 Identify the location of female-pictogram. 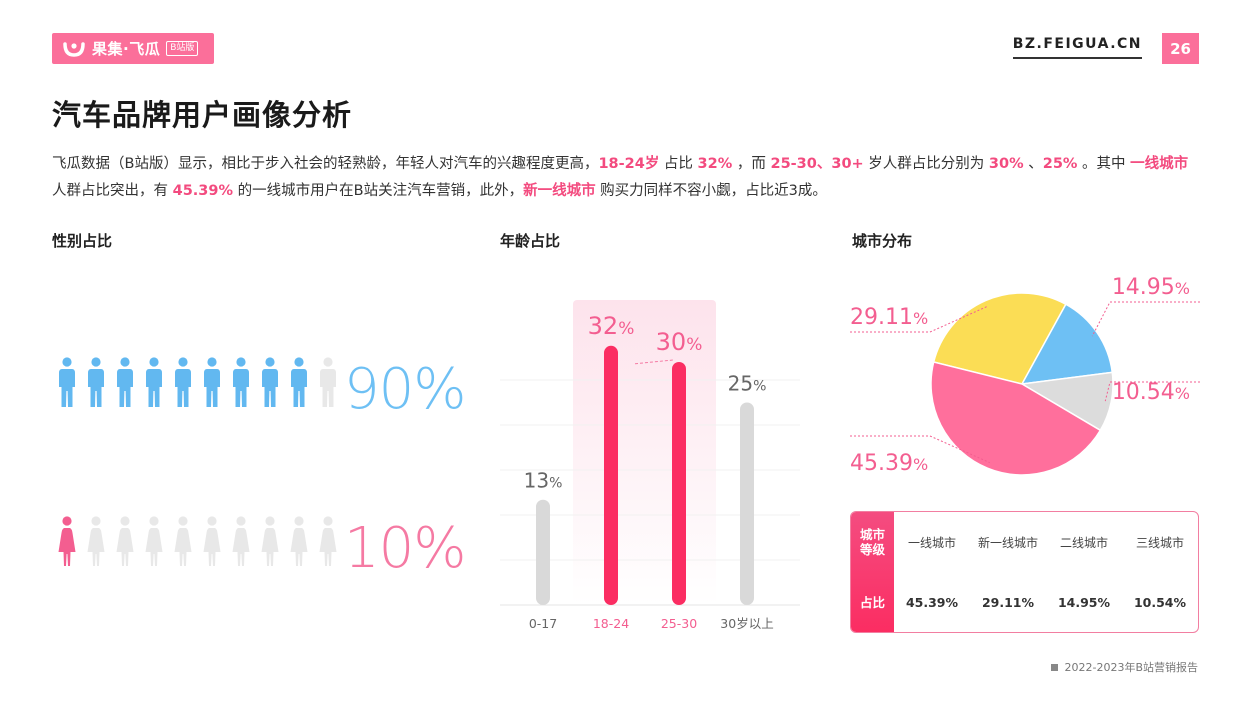
(197, 544).